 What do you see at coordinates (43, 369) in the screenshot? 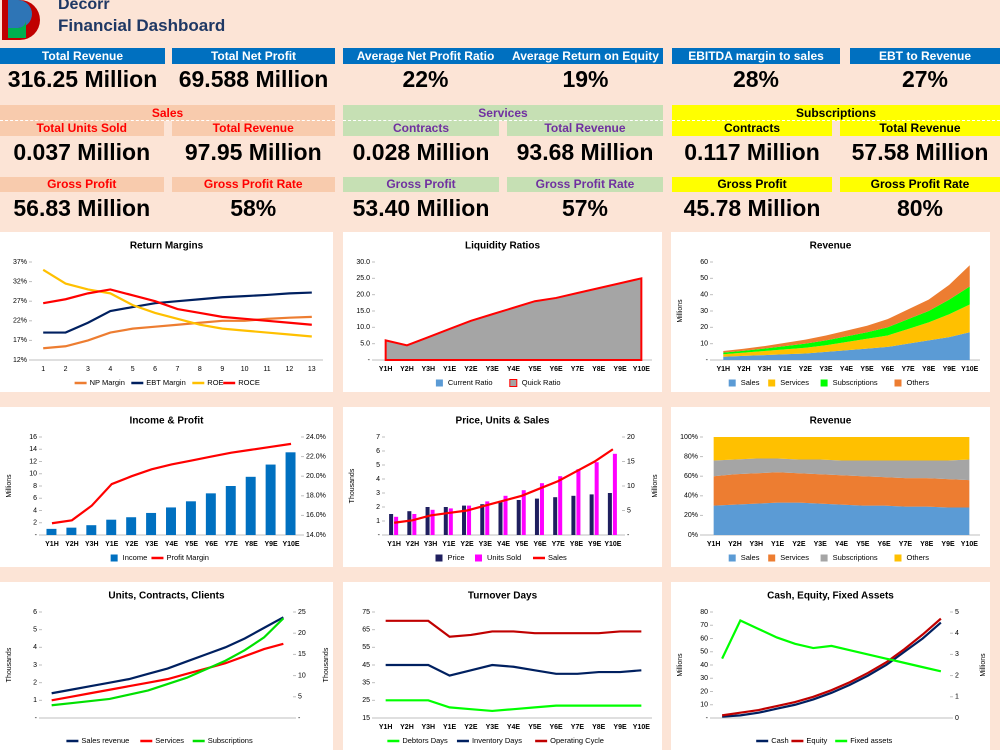
I see `x-tick-label: 1` at bounding box center [43, 369].